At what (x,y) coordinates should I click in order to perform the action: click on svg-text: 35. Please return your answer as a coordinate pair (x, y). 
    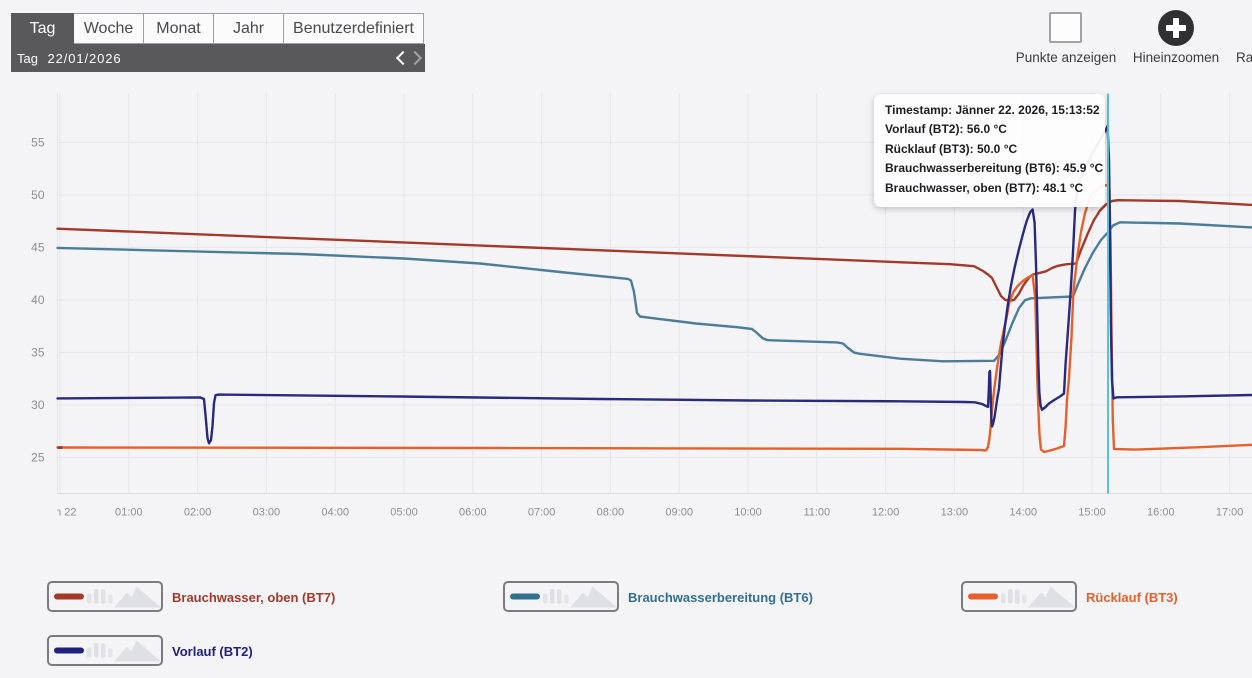
    Looking at the image, I should click on (38, 352).